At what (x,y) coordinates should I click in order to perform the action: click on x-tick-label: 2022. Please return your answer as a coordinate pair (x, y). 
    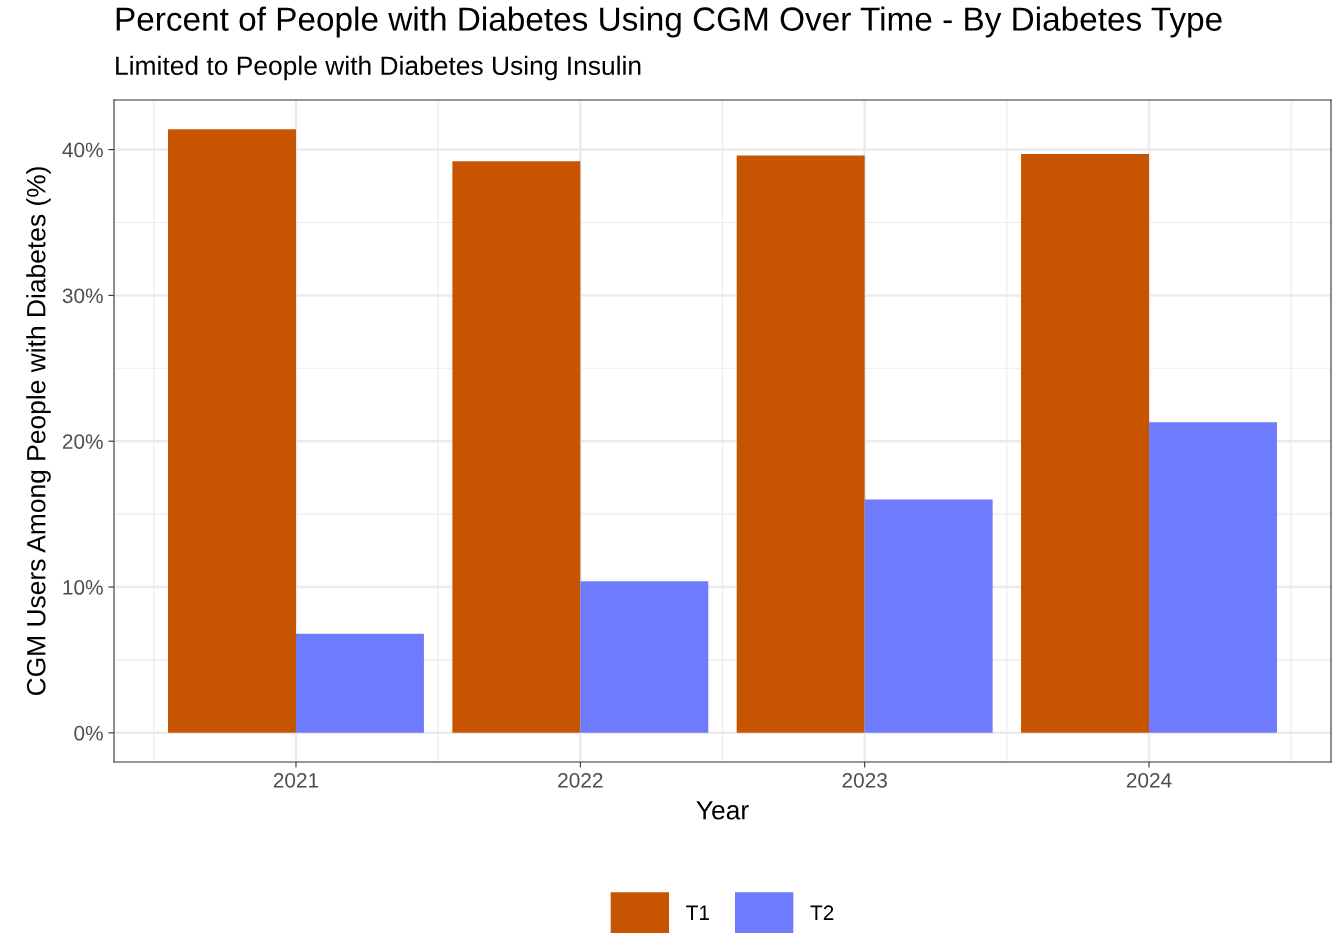
    Looking at the image, I should click on (580, 780).